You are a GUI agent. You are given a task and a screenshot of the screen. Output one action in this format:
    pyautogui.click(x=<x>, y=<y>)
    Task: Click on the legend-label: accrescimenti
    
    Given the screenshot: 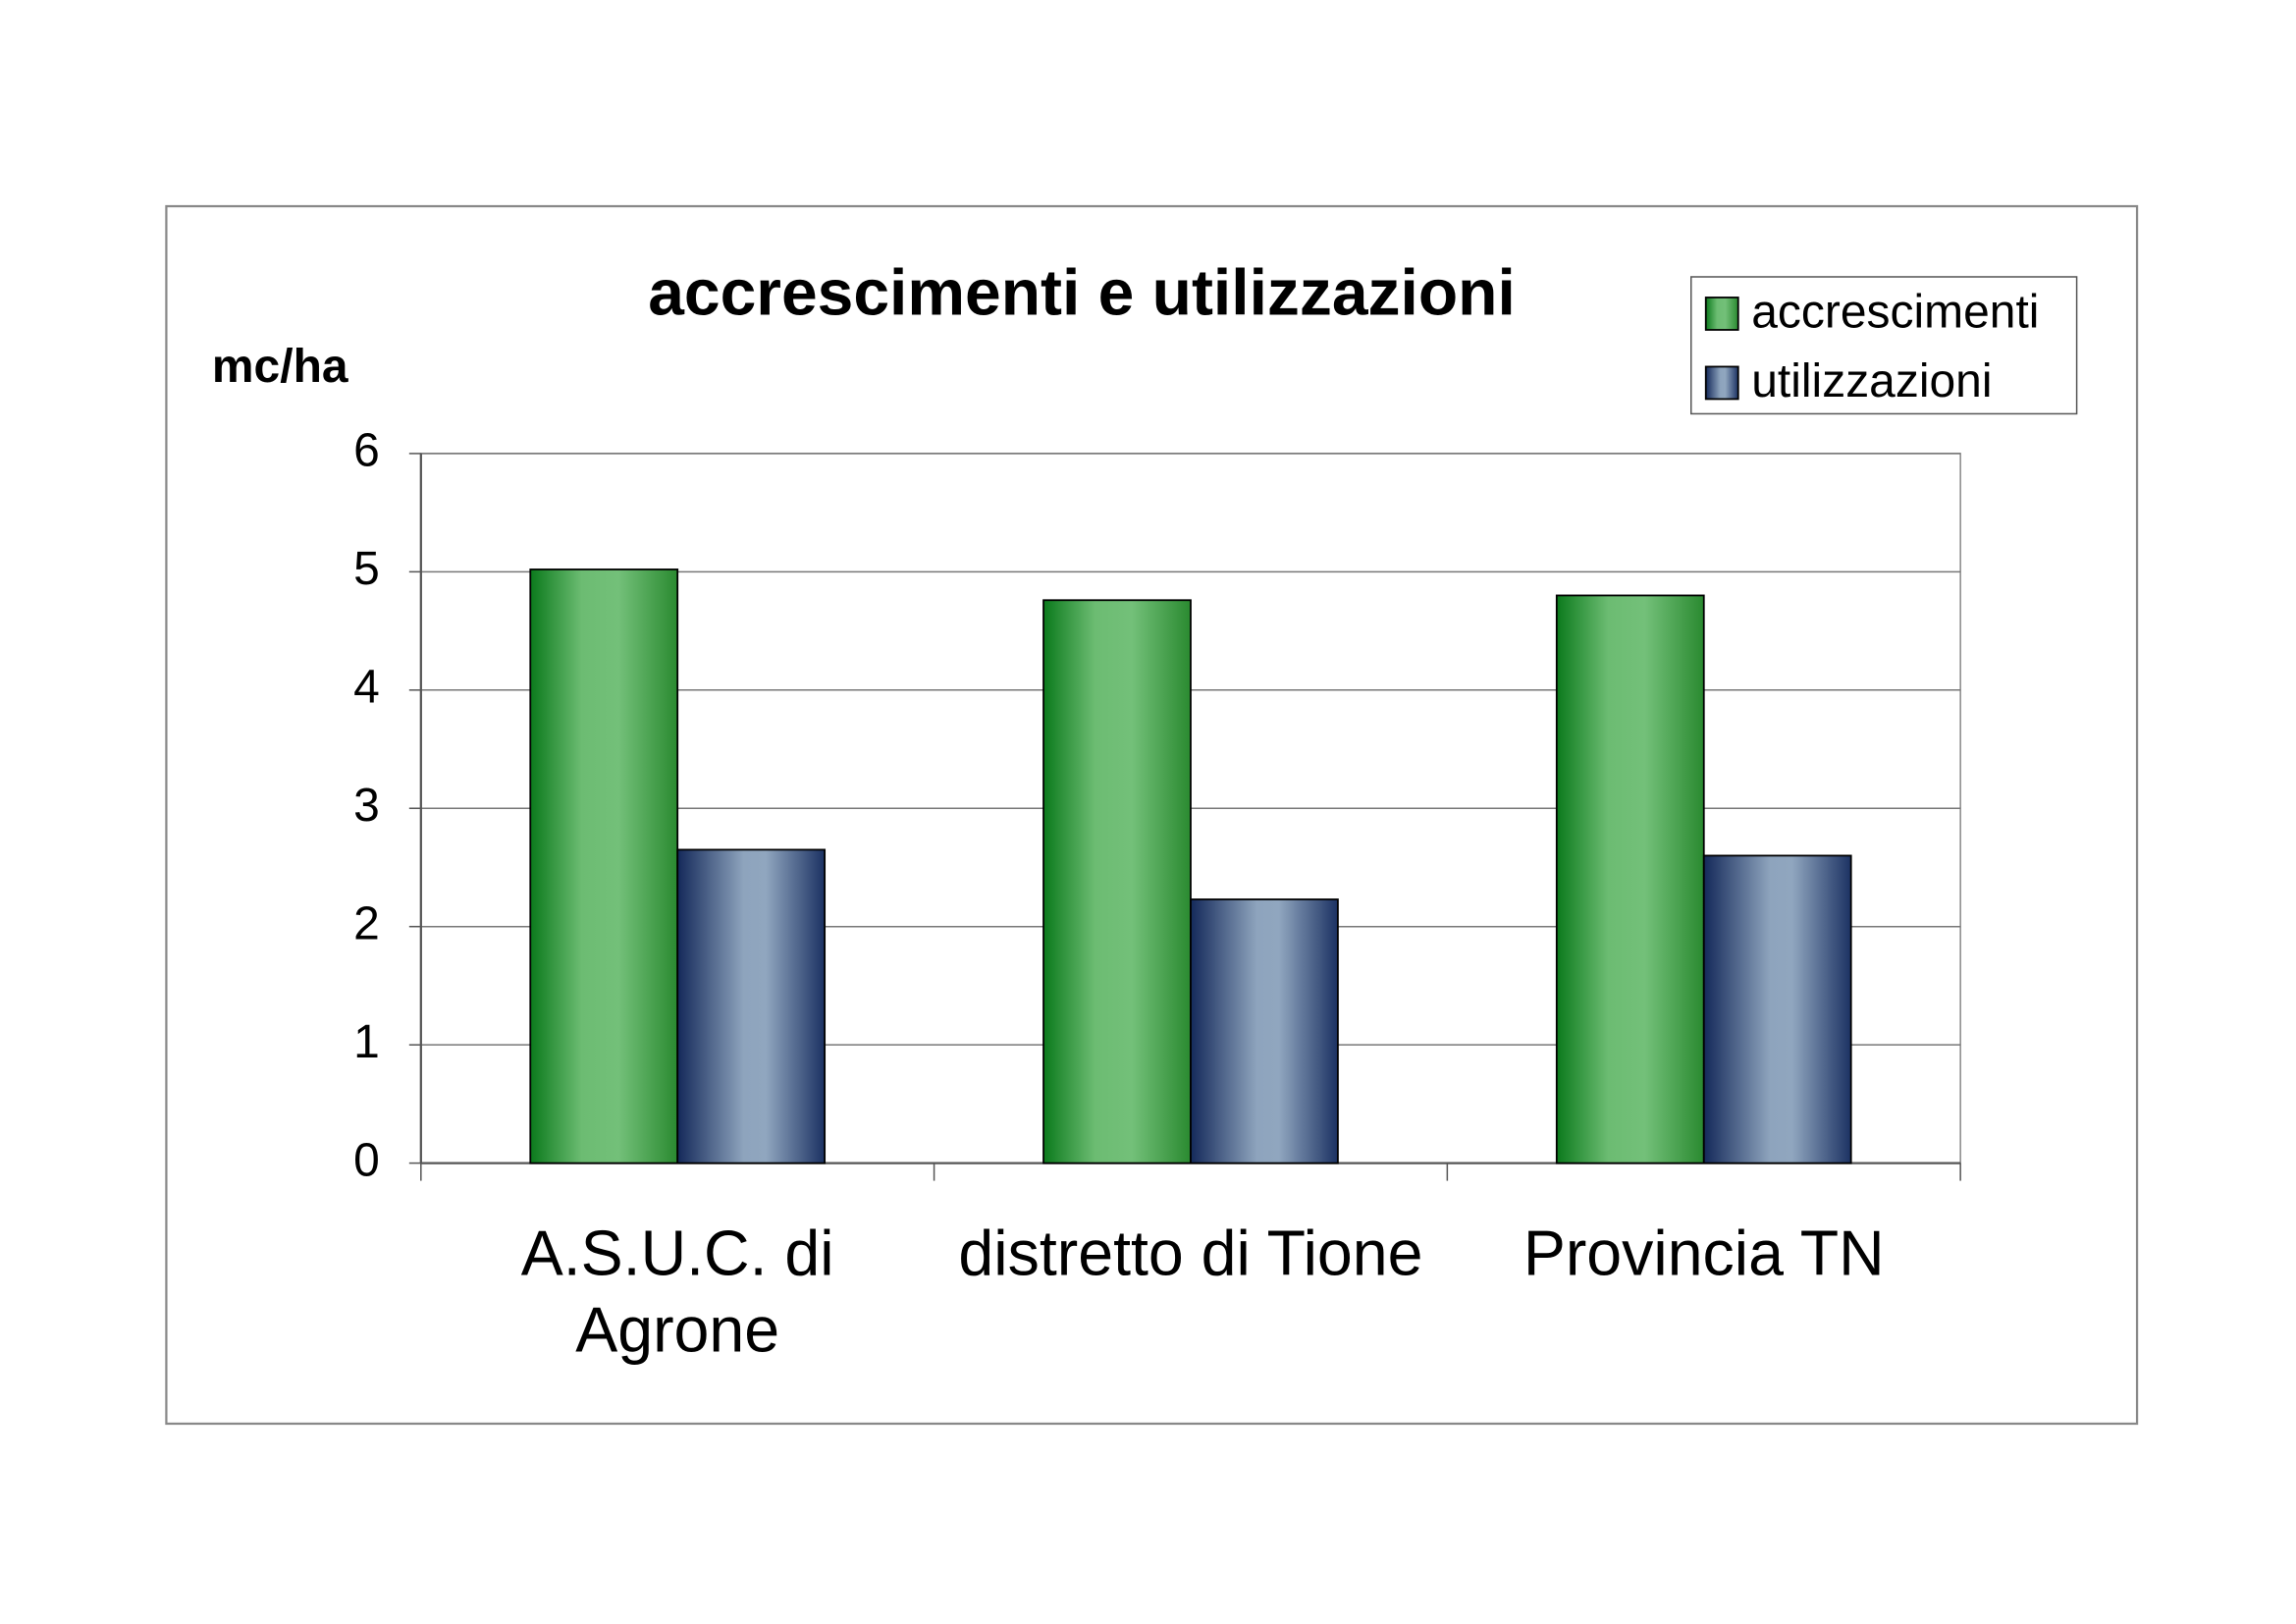 What is the action you would take?
    pyautogui.click(x=1895, y=313)
    